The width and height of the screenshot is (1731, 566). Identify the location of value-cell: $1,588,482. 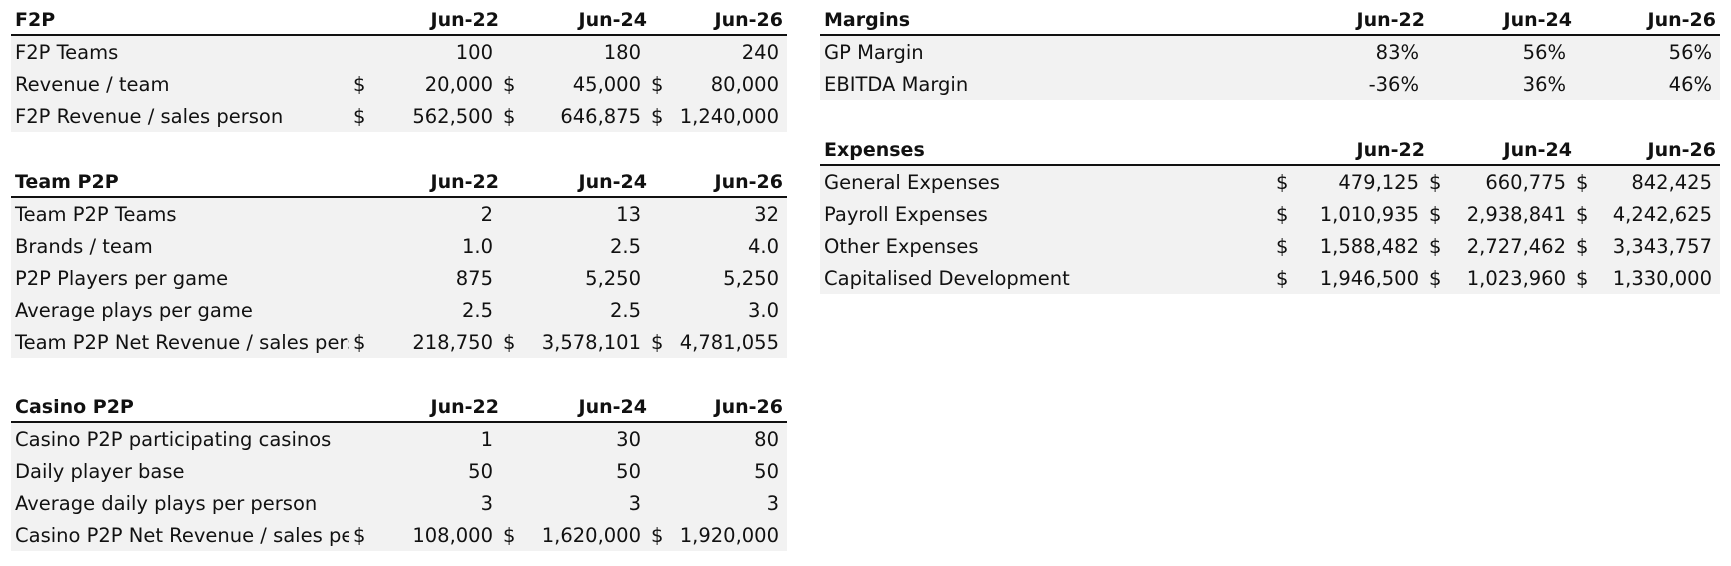
(1348, 246).